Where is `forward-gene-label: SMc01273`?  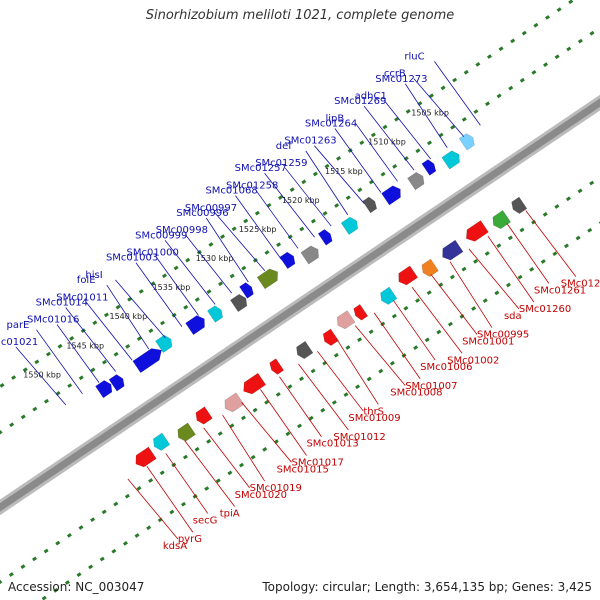
forward-gene-label: SMc01273 is located at coordinates (401, 79).